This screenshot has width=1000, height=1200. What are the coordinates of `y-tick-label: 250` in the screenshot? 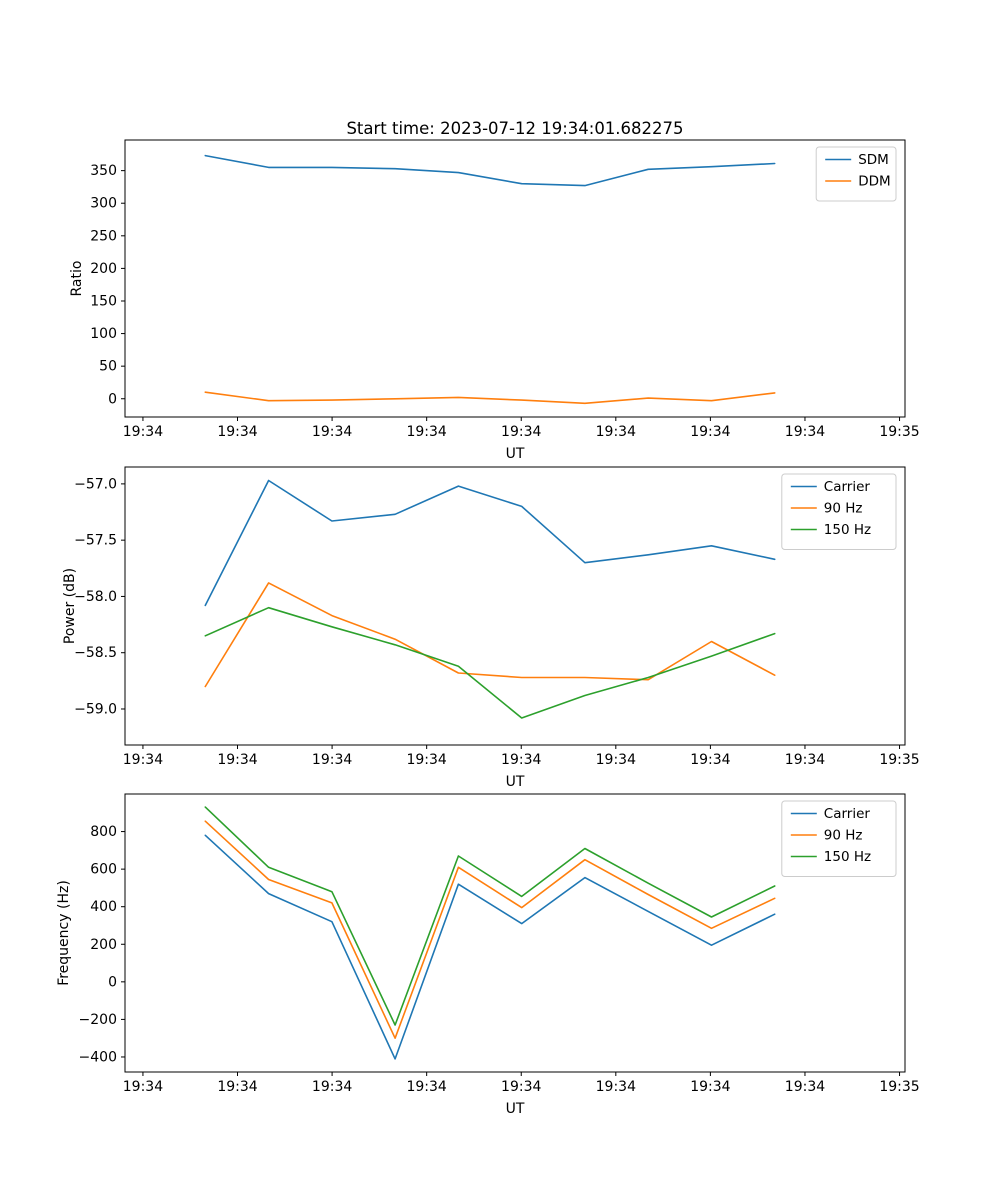 It's located at (103, 236).